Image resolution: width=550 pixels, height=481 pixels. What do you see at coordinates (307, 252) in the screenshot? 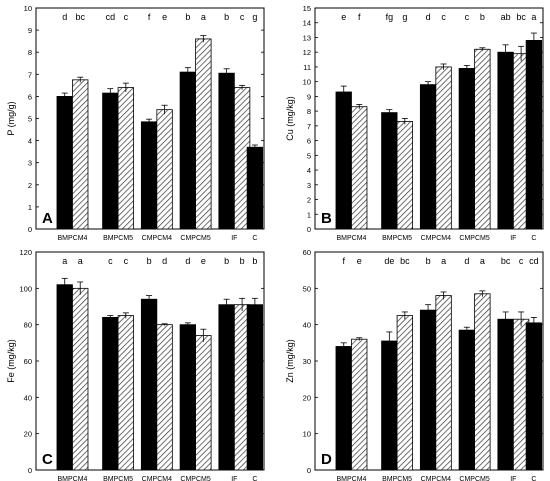
I see `y-tick-label: 60` at bounding box center [307, 252].